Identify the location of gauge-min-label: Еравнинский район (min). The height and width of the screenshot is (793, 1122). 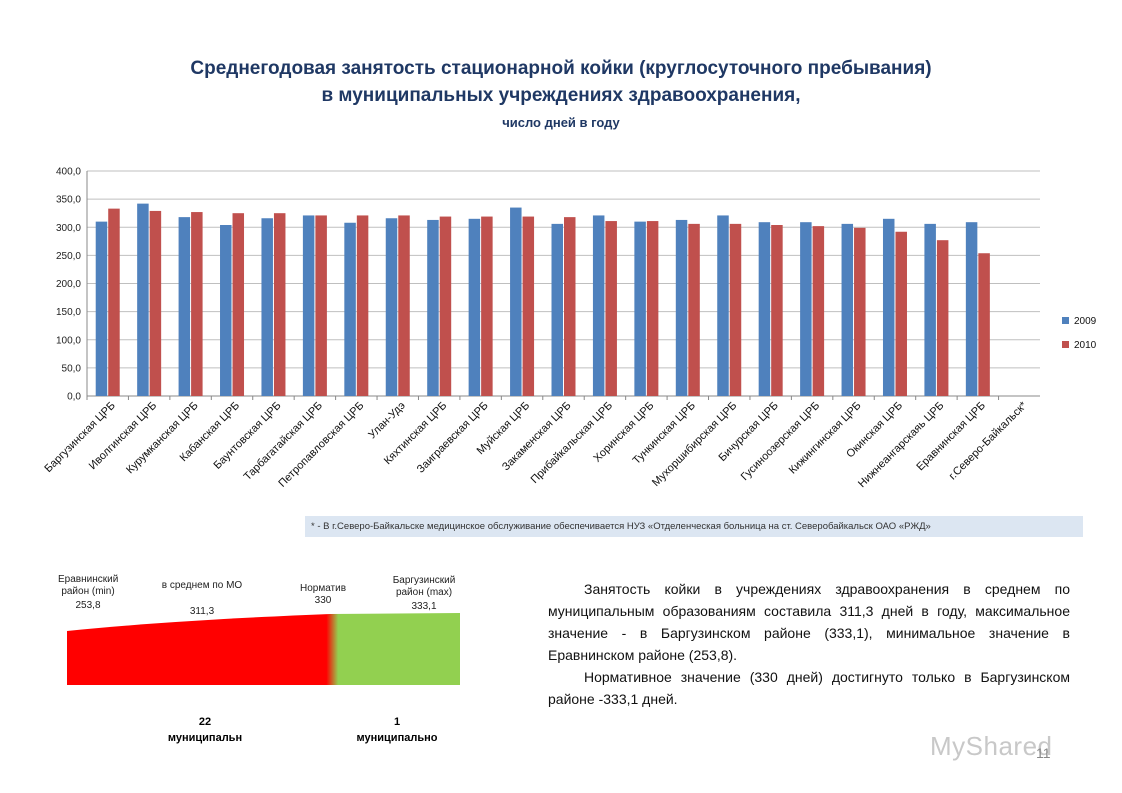
(88, 585).